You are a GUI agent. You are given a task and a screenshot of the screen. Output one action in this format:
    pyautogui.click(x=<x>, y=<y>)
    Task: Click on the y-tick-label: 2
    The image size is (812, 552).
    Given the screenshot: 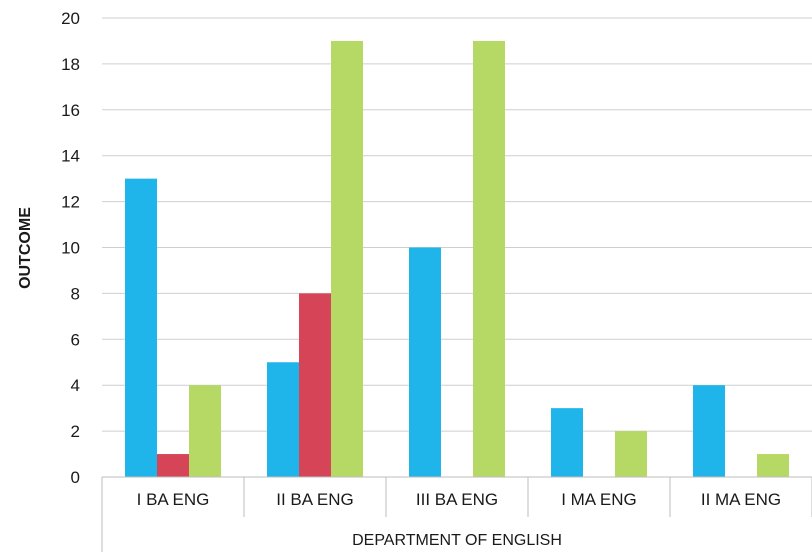 What is the action you would take?
    pyautogui.click(x=75, y=431)
    